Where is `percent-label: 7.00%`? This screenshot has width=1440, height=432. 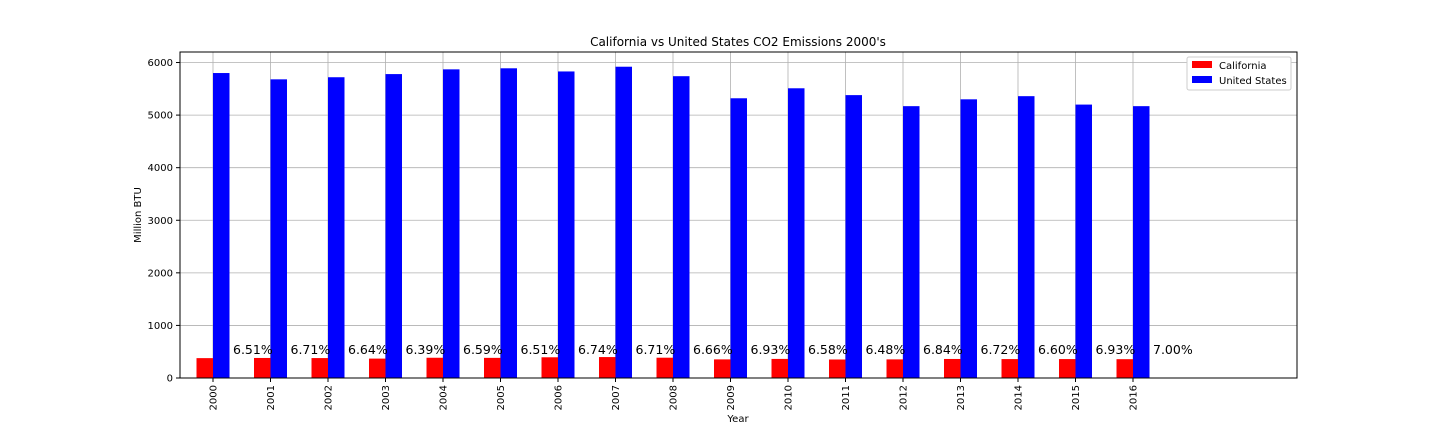
percent-label: 7.00% is located at coordinates (1173, 349).